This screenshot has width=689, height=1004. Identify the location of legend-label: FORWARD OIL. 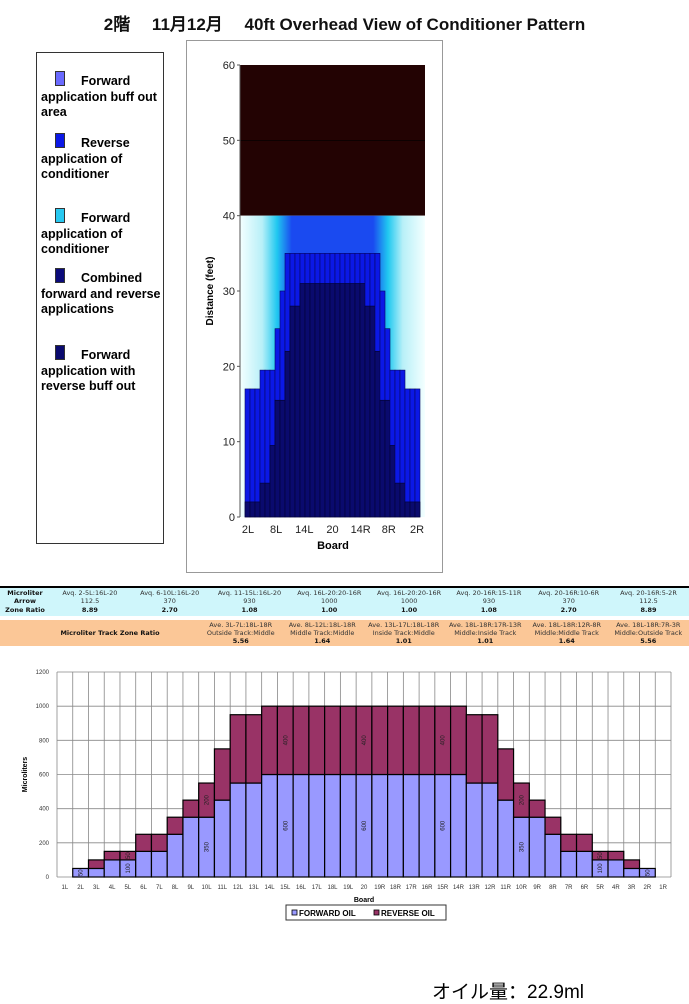
(327, 913).